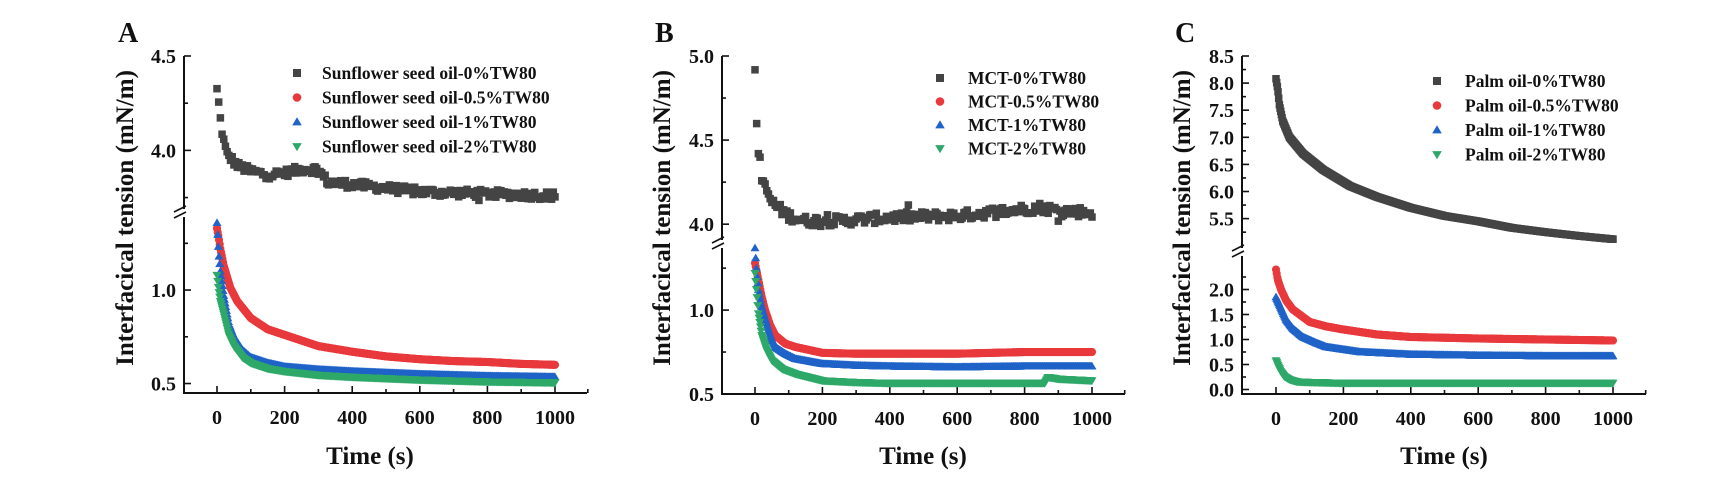 The width and height of the screenshot is (1728, 488). Describe the element at coordinates (1221, 341) in the screenshot. I see `y-tick-label: 1.0` at that location.